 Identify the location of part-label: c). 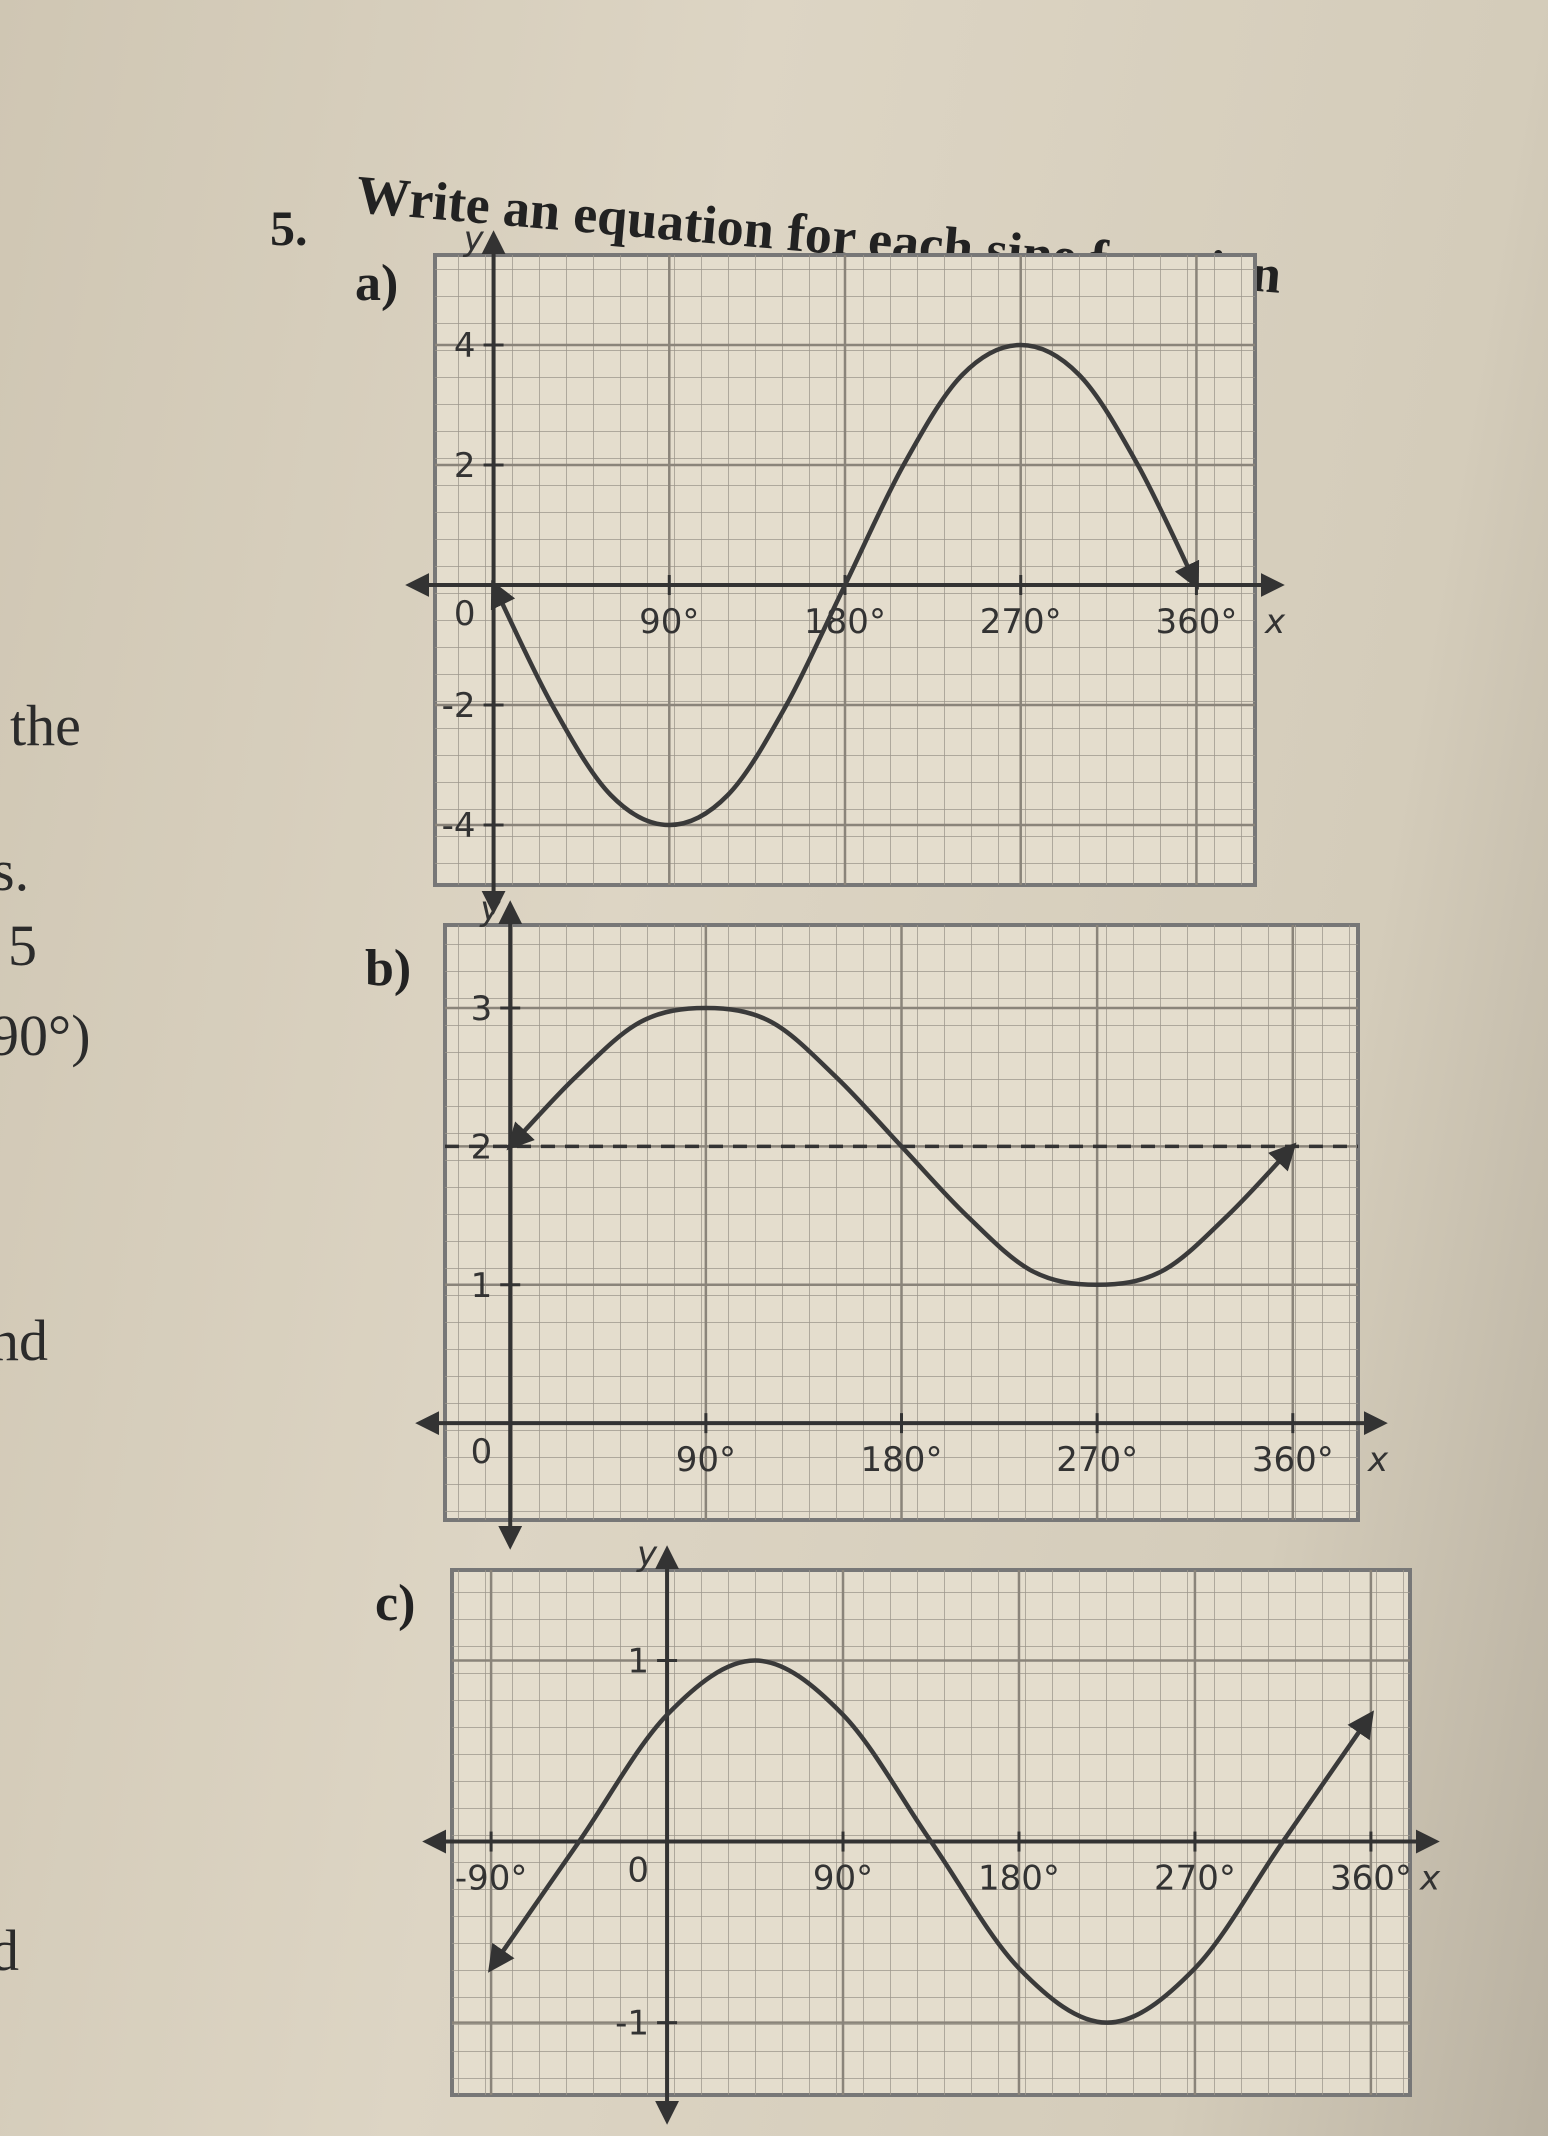
(395, 1603).